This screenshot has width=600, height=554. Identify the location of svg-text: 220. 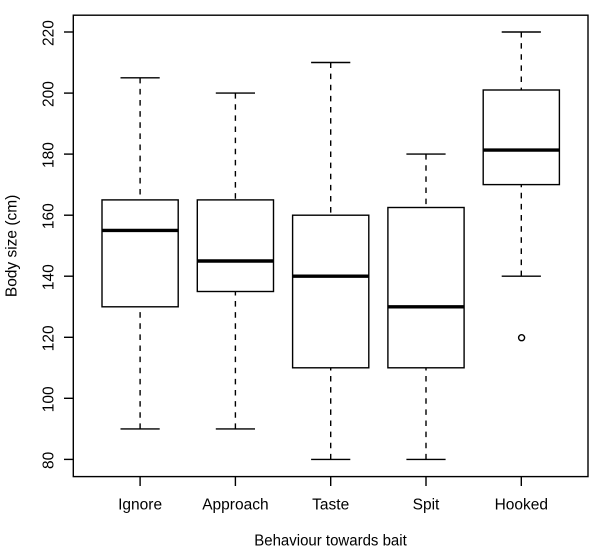
(49, 33).